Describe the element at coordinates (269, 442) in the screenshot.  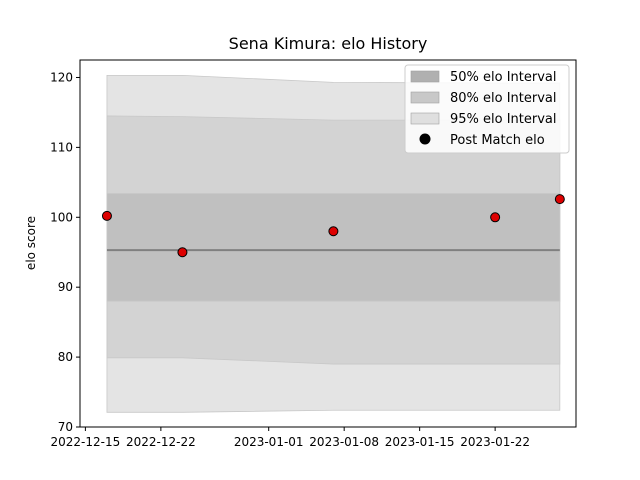
I see `x-tick-label-2023-01-01: 2023-01-01` at that location.